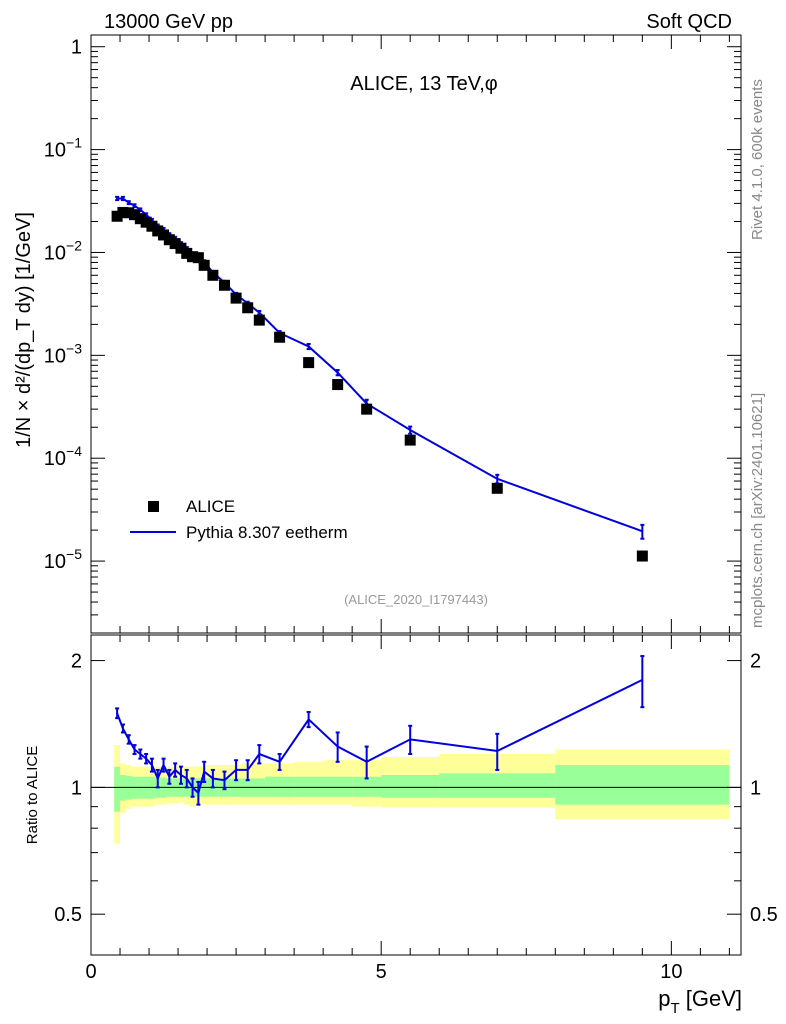 The image size is (786, 1024). Describe the element at coordinates (76, 48) in the screenshot. I see `main-y-tick-label: 1` at that location.